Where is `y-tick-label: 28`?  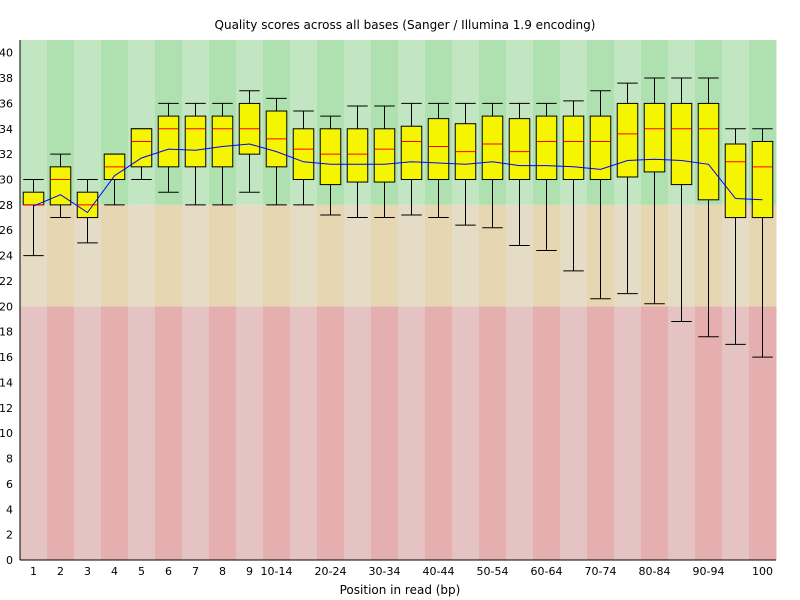 y-tick-label: 28 is located at coordinates (6, 205).